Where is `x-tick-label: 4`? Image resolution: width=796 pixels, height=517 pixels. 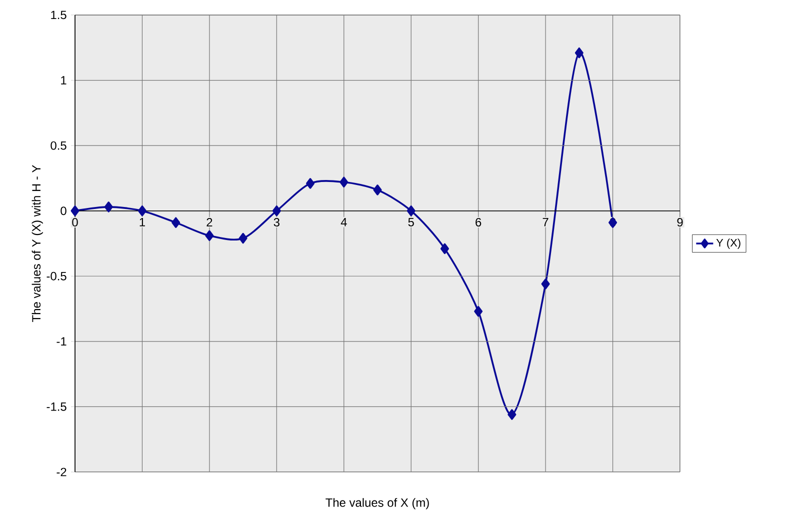
x-tick-label: 4 is located at coordinates (343, 222).